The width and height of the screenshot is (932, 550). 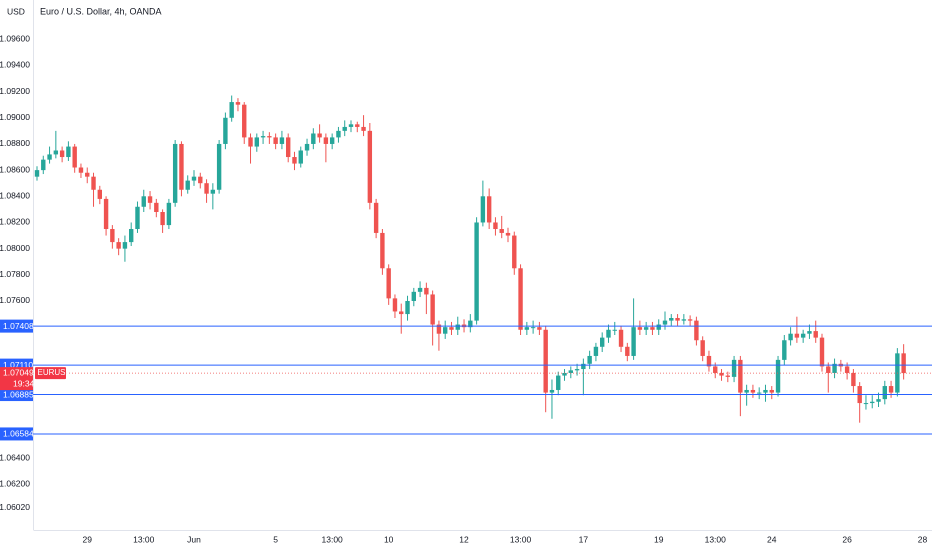 I want to click on symbol-tag-box, so click(x=50, y=373).